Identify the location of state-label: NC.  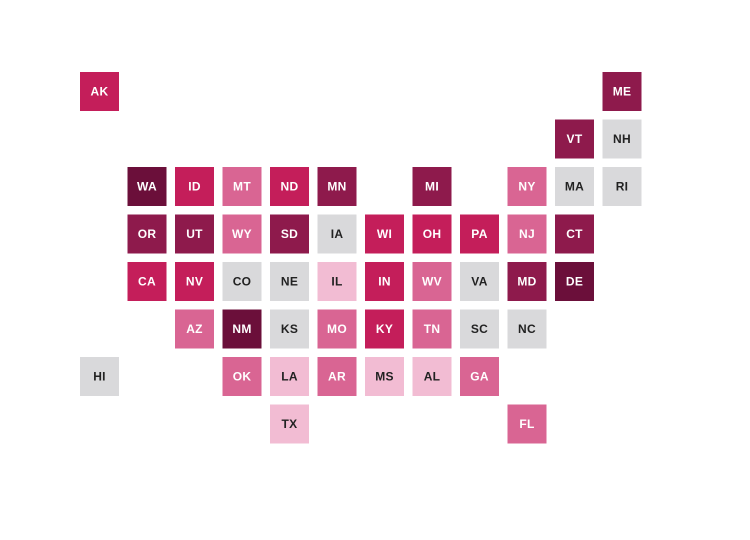
(527, 329).